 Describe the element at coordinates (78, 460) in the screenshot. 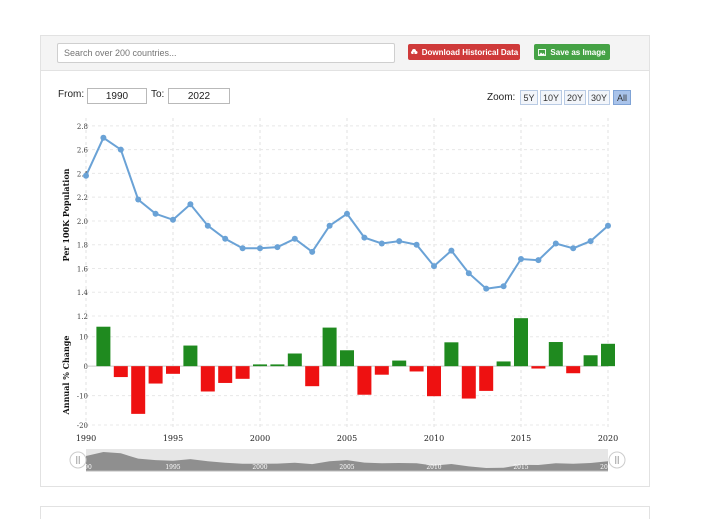

I see `navigator-left-handle` at that location.